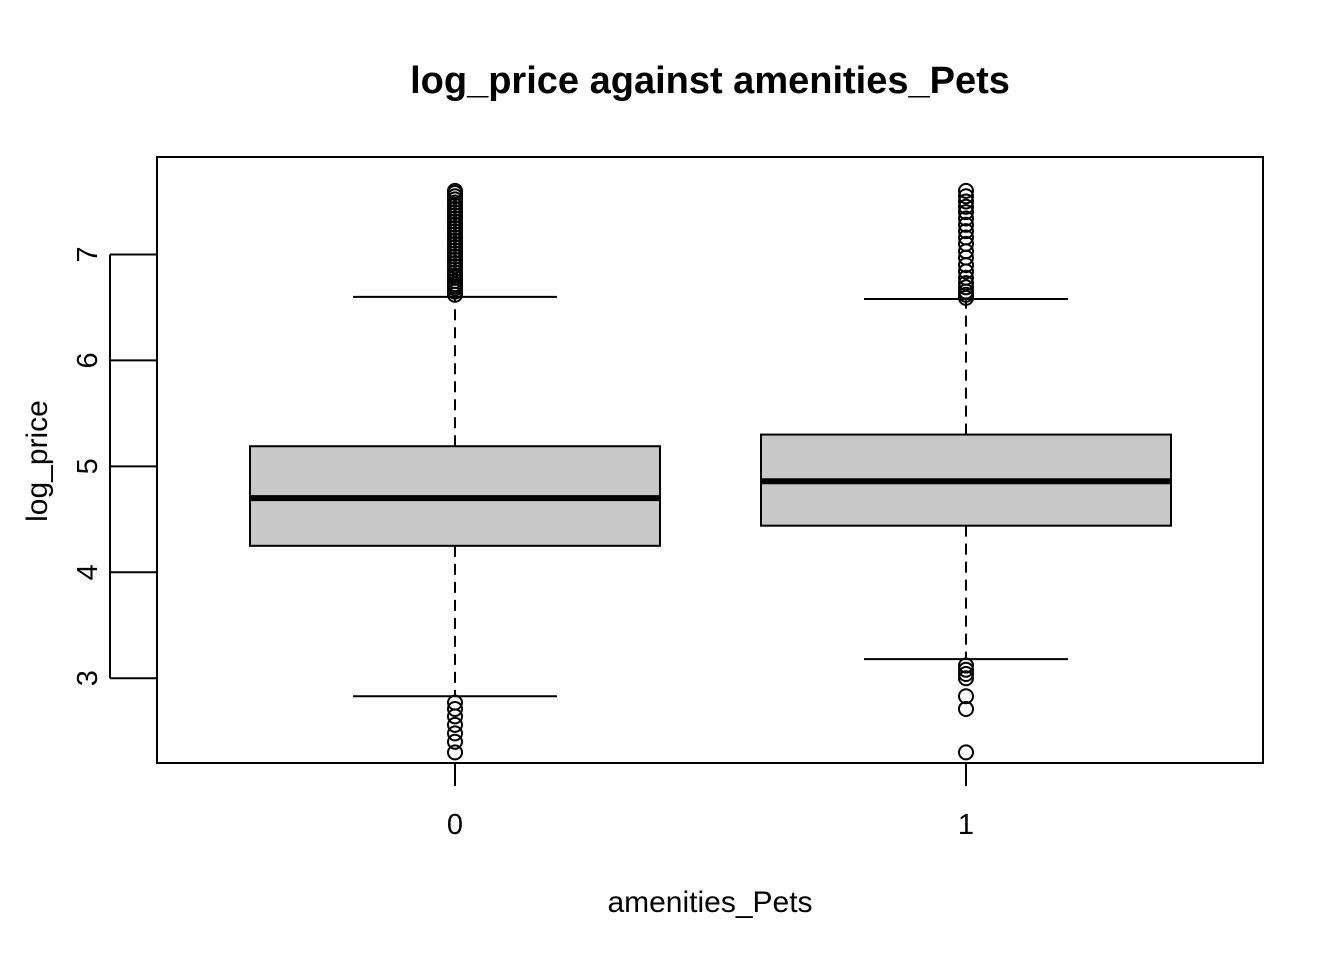 The width and height of the screenshot is (1344, 960). I want to click on y-tick-label: 5, so click(88, 466).